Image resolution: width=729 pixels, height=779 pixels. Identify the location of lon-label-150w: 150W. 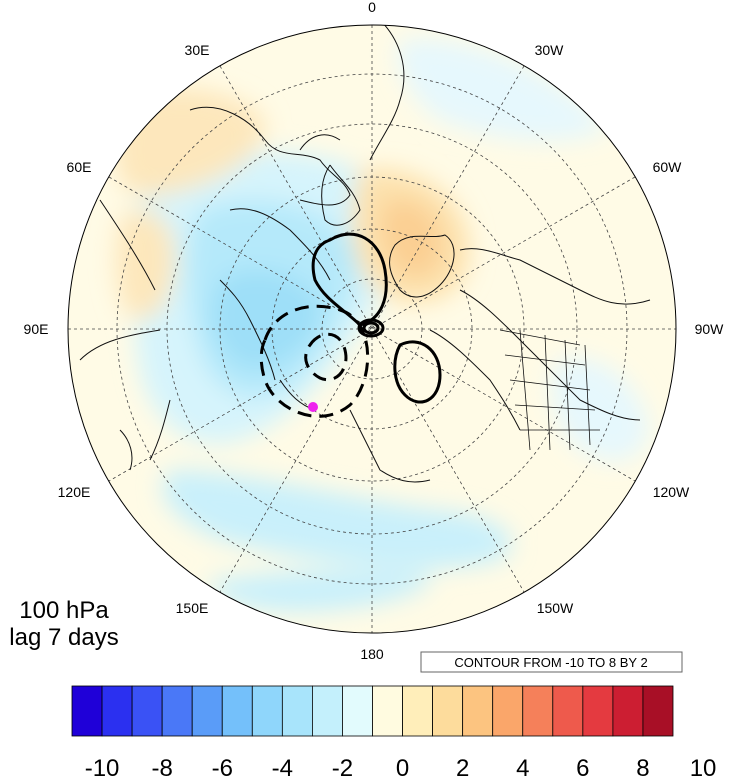
(555, 608).